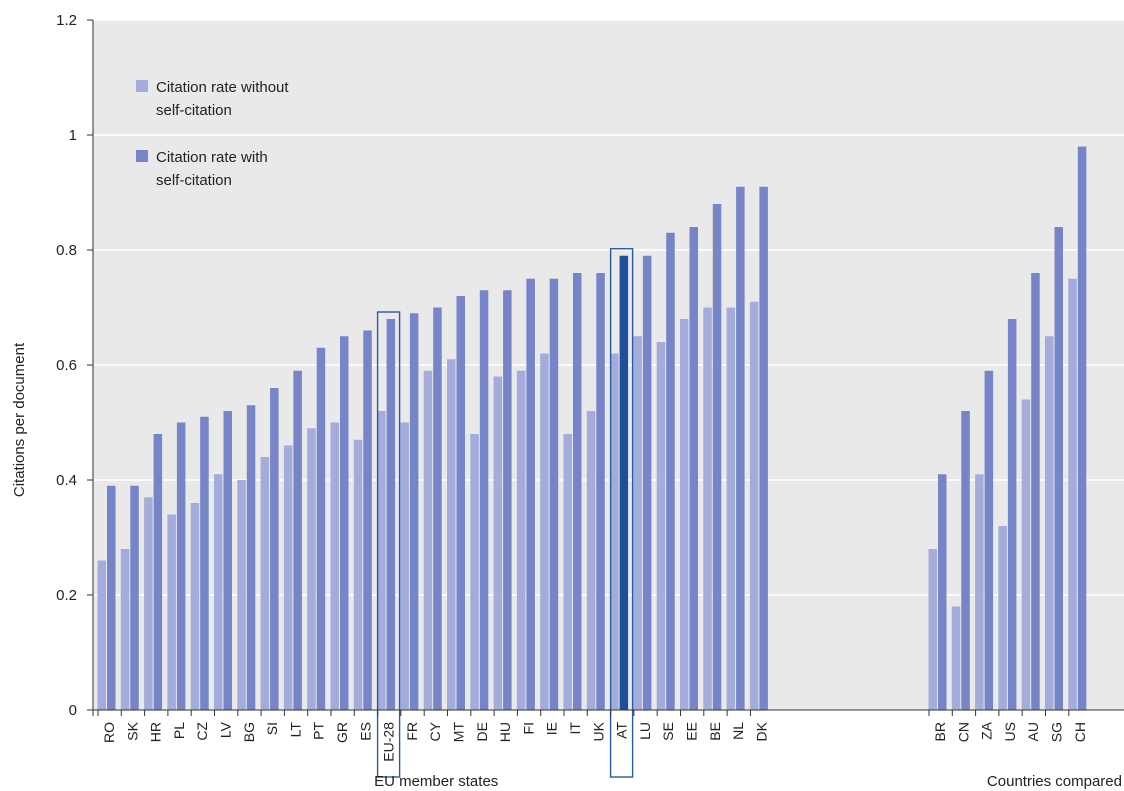 The width and height of the screenshot is (1124, 791). Describe the element at coordinates (181, 566) in the screenshot. I see `bar-with-self-citation-pl` at that location.